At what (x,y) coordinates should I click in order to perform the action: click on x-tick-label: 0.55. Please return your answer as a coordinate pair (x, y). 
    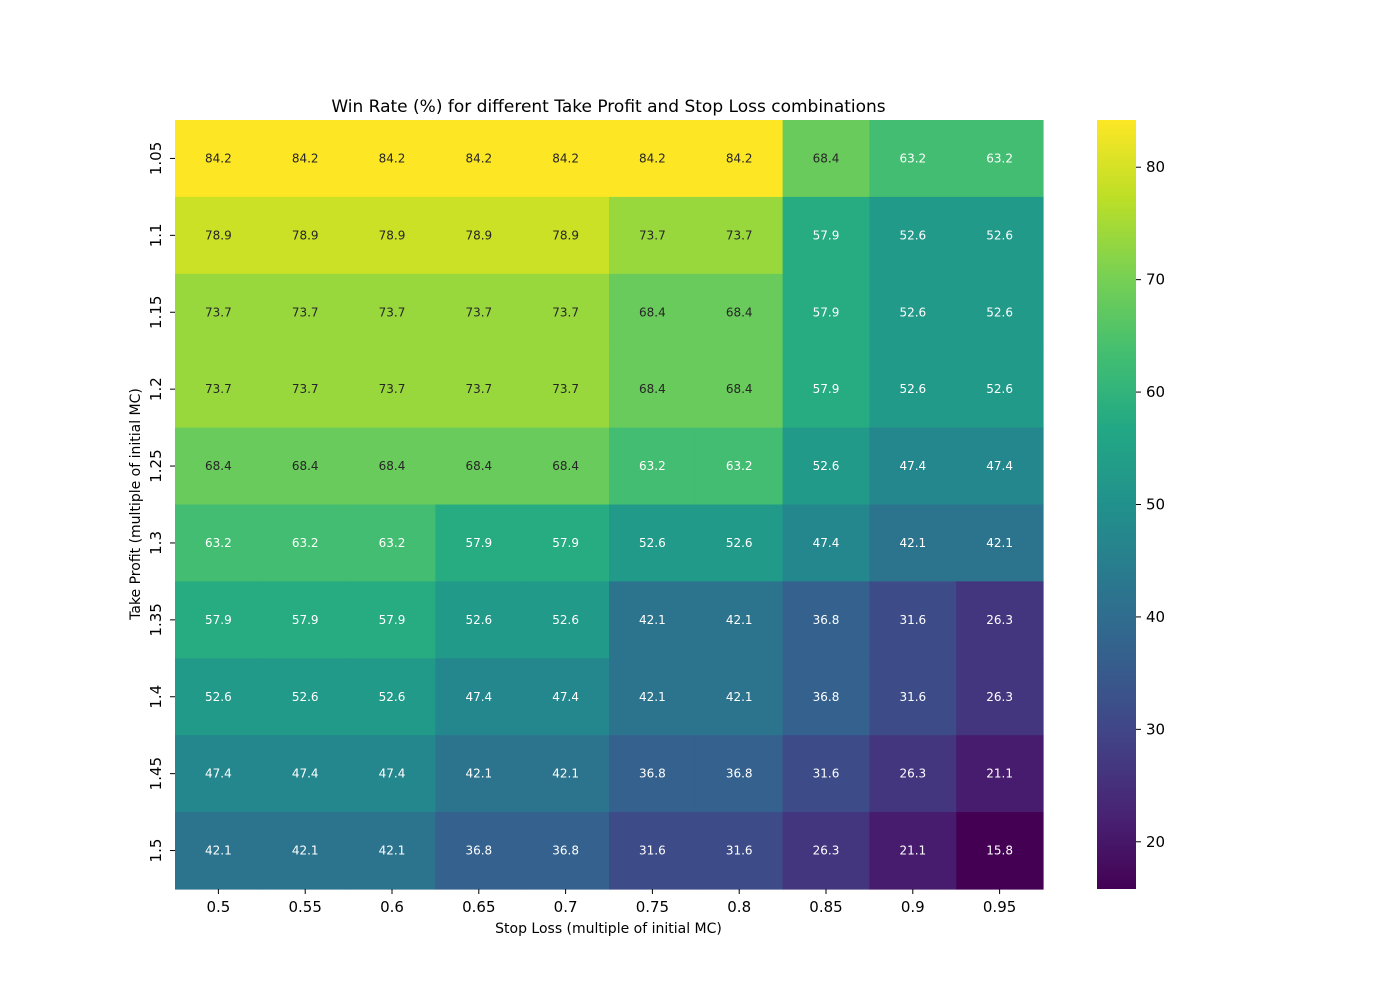
    Looking at the image, I should click on (304, 907).